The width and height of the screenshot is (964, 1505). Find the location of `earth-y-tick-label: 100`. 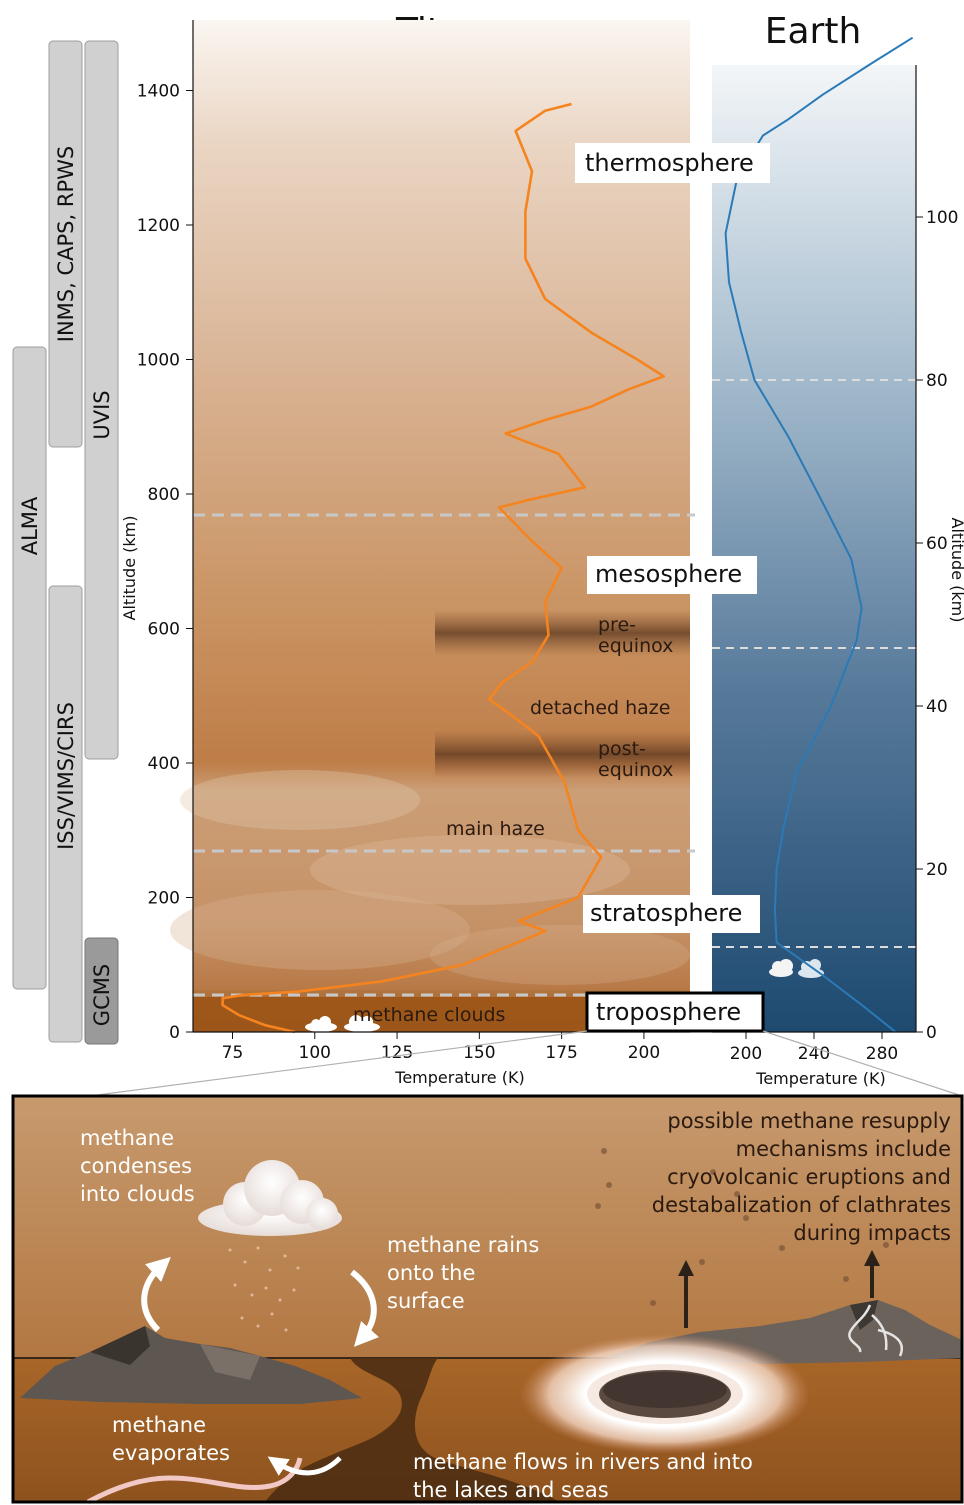

earth-y-tick-label: 100 is located at coordinates (942, 218).